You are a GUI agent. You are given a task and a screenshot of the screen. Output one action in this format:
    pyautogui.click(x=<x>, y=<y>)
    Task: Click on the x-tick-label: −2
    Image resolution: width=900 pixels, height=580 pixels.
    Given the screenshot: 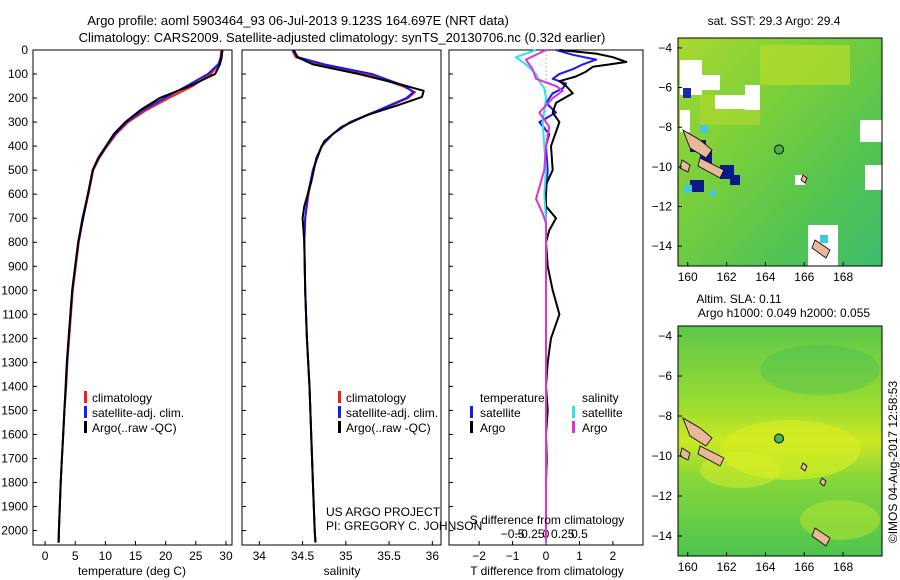 What is the action you would take?
    pyautogui.click(x=479, y=556)
    